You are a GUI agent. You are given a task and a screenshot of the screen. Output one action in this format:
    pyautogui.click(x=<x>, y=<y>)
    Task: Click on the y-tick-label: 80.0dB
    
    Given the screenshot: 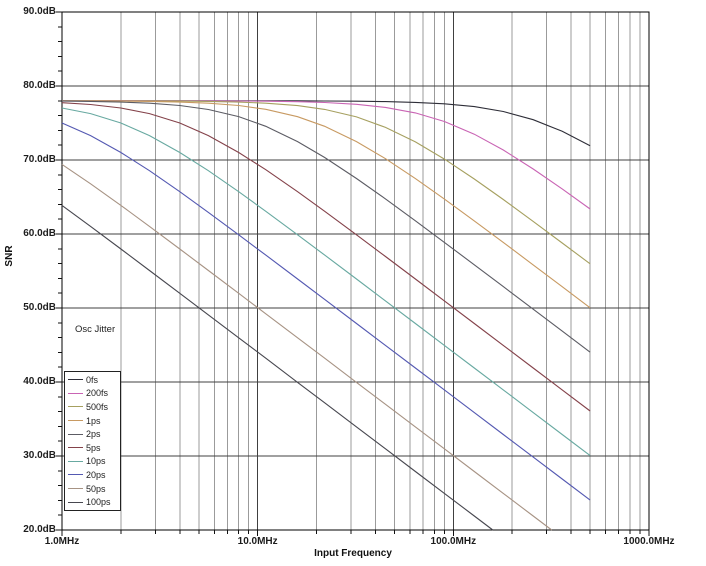 What is the action you would take?
    pyautogui.click(x=39, y=85)
    